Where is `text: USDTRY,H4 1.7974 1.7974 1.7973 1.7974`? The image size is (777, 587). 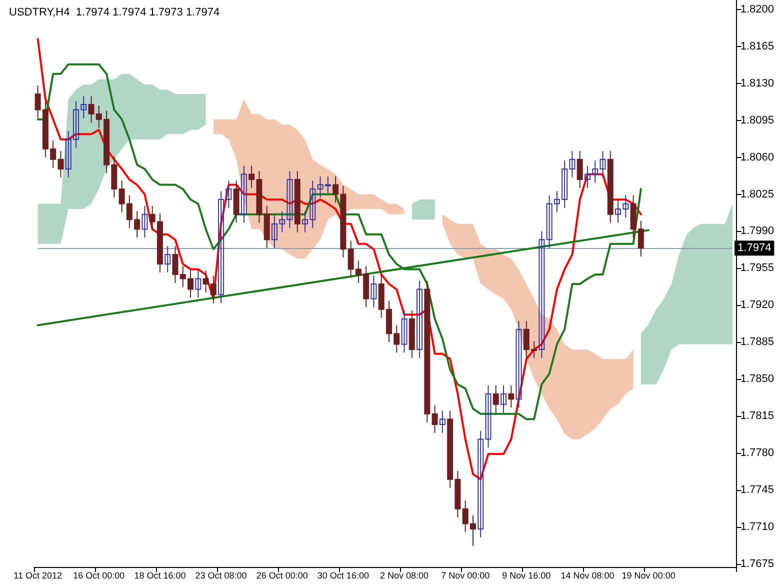
text: USDTRY,H4 1.7974 1.7974 1.7973 1.7974 is located at coordinates (114, 12).